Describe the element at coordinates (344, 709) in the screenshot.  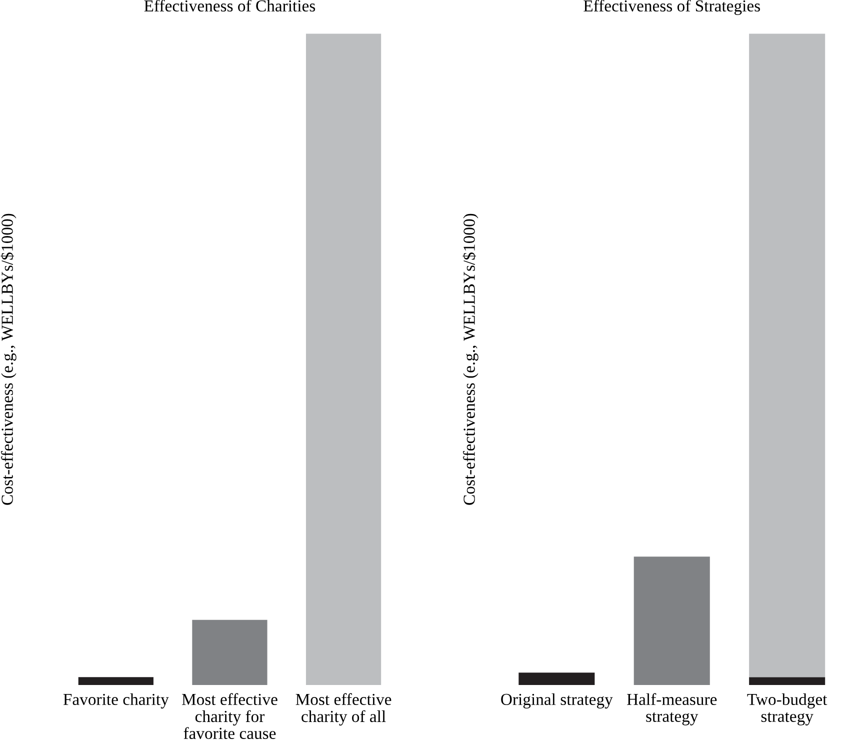
I see `x-tick-label: Most effective charity of all` at that location.